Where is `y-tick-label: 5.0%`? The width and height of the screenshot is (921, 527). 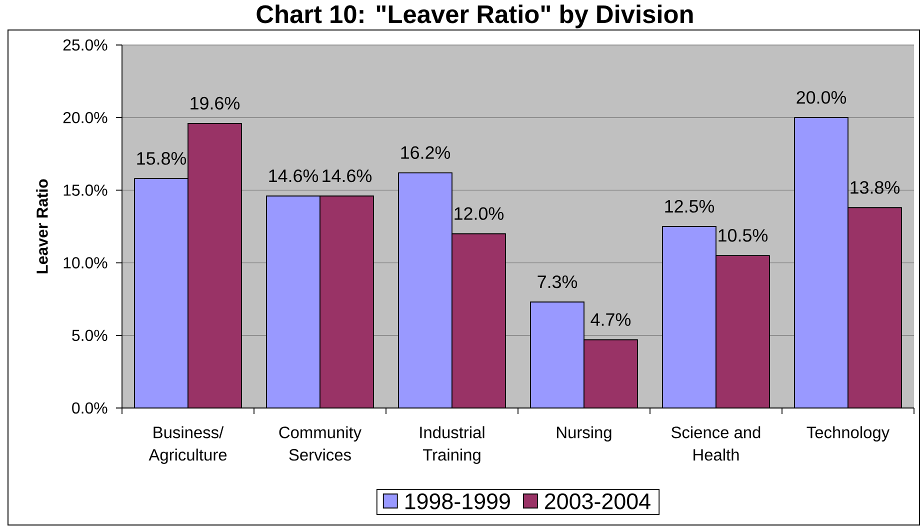 y-tick-label: 5.0% is located at coordinates (90, 336).